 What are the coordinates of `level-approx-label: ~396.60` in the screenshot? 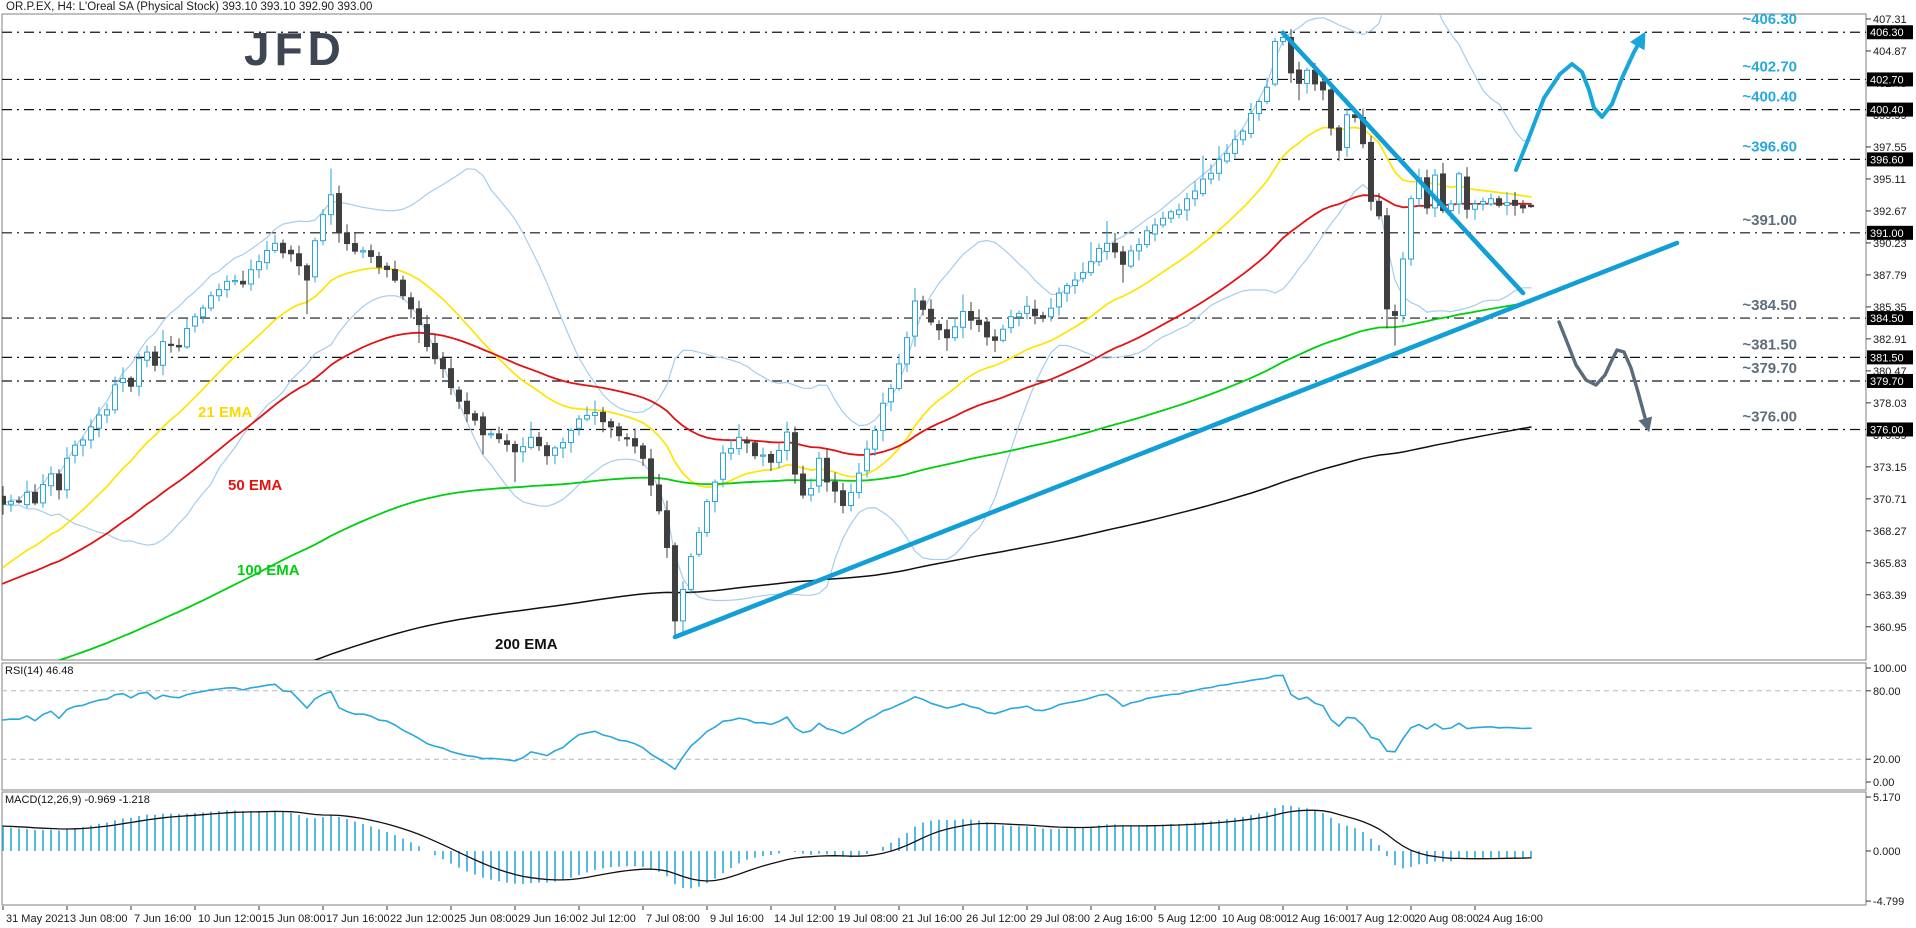 It's located at (1769, 146).